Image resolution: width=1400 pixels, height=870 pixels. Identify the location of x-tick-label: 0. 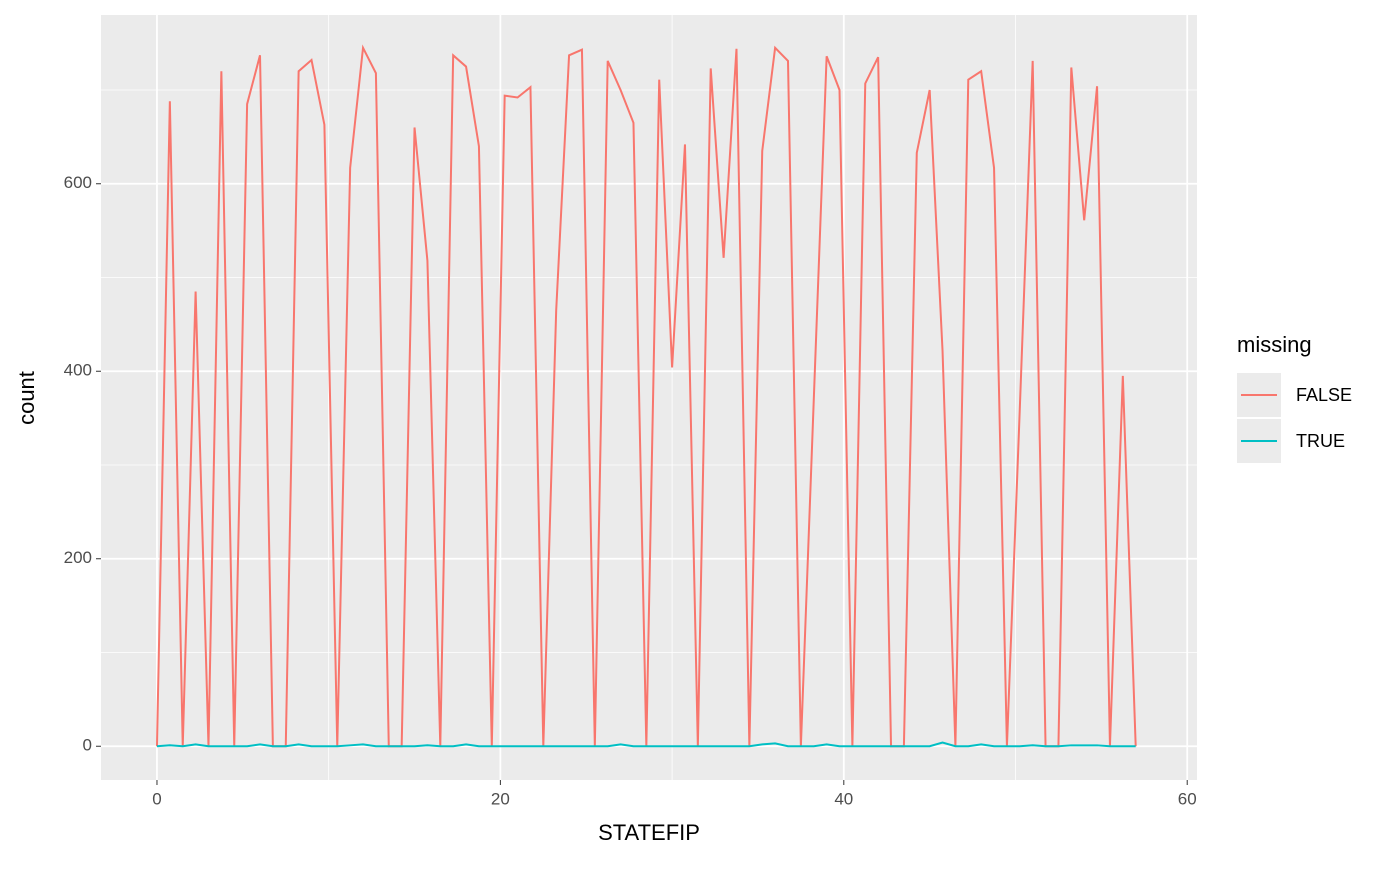
(156, 798).